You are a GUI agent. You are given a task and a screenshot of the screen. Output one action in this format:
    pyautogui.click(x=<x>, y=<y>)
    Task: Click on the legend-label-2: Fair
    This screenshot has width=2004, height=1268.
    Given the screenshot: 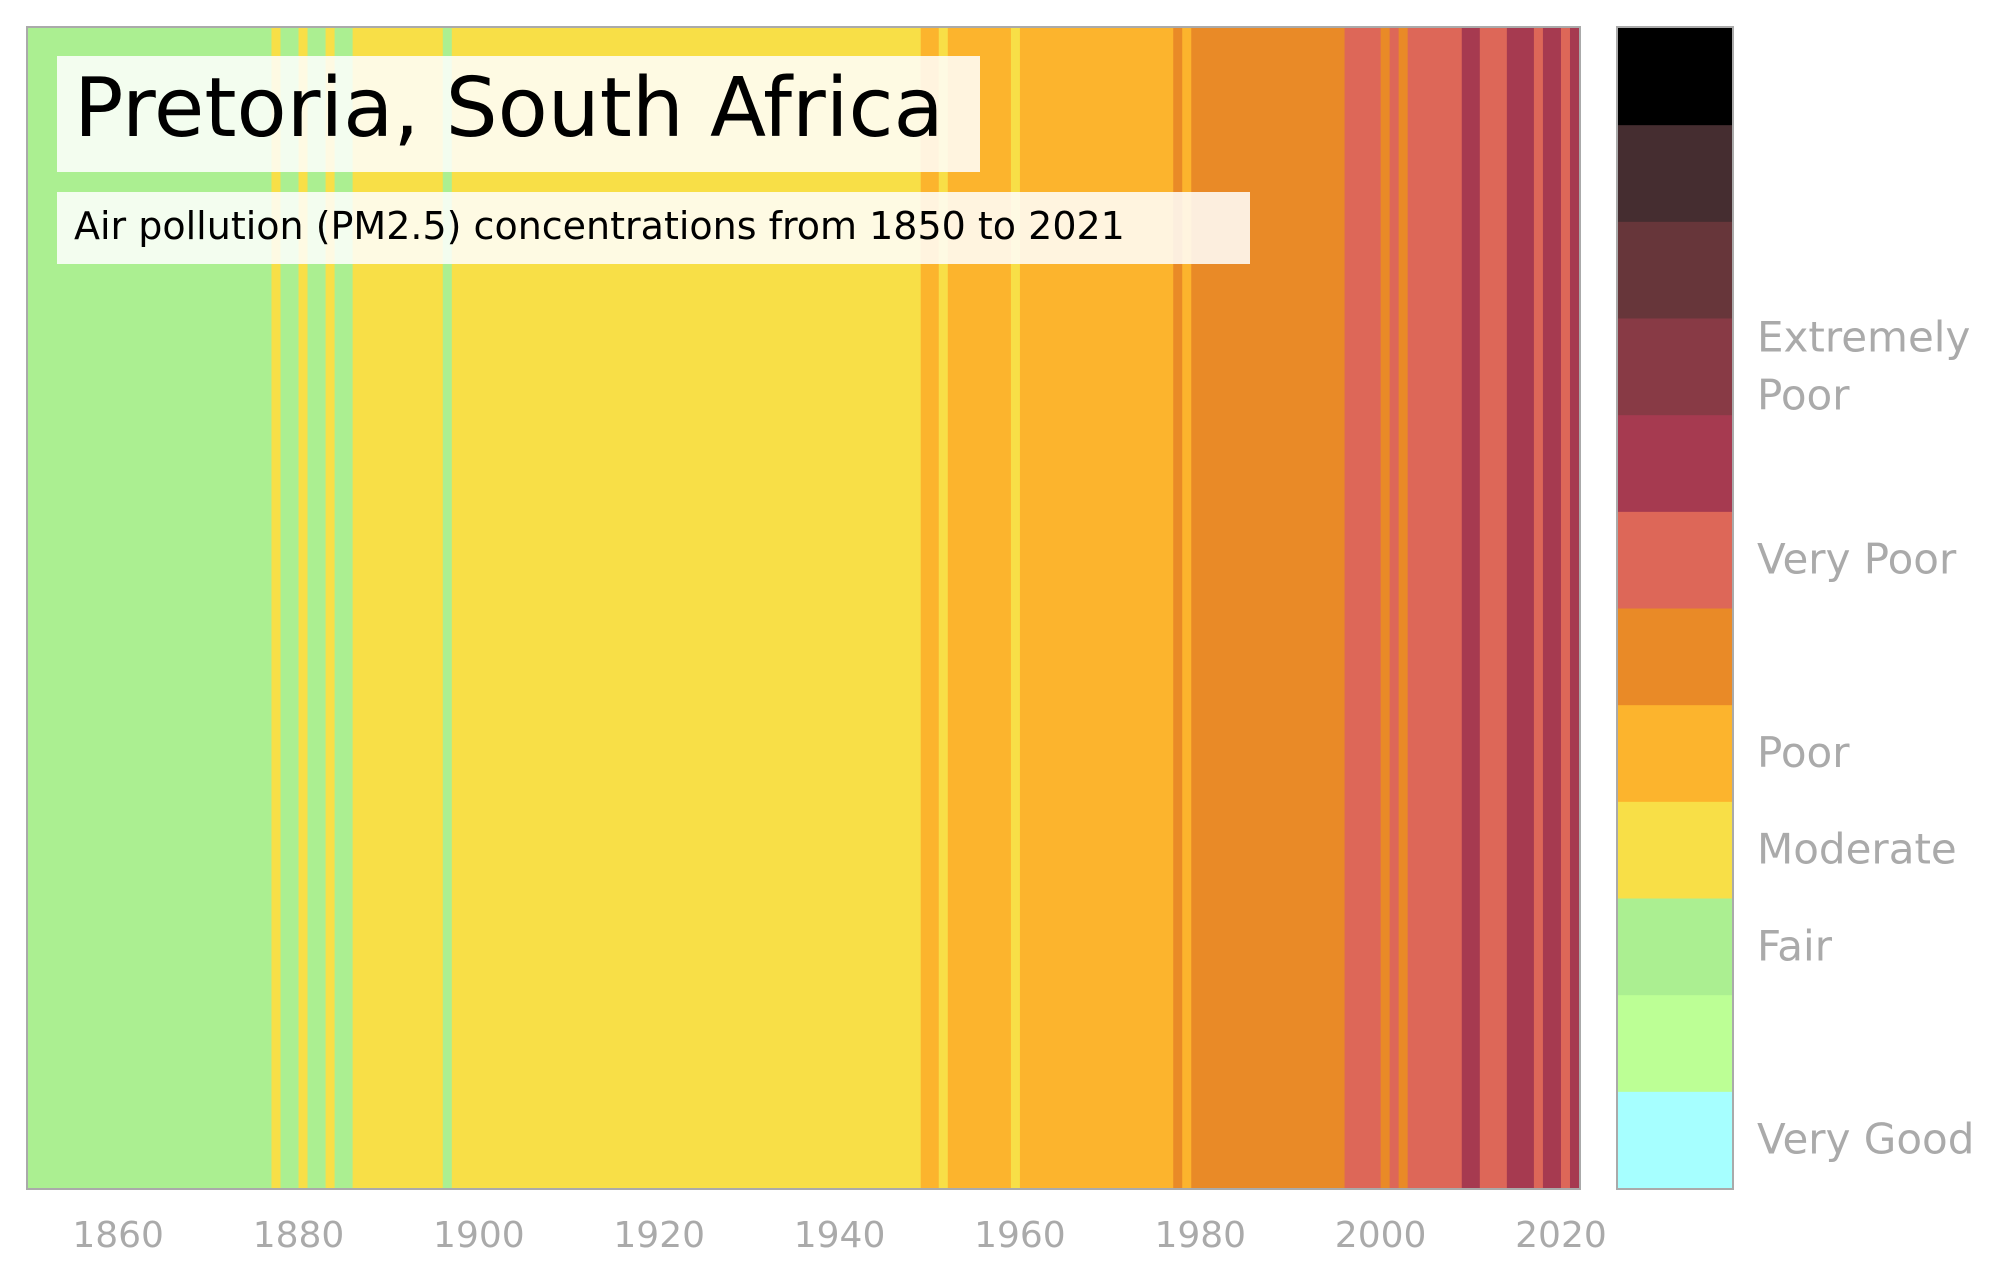 What is the action you would take?
    pyautogui.click(x=1795, y=945)
    